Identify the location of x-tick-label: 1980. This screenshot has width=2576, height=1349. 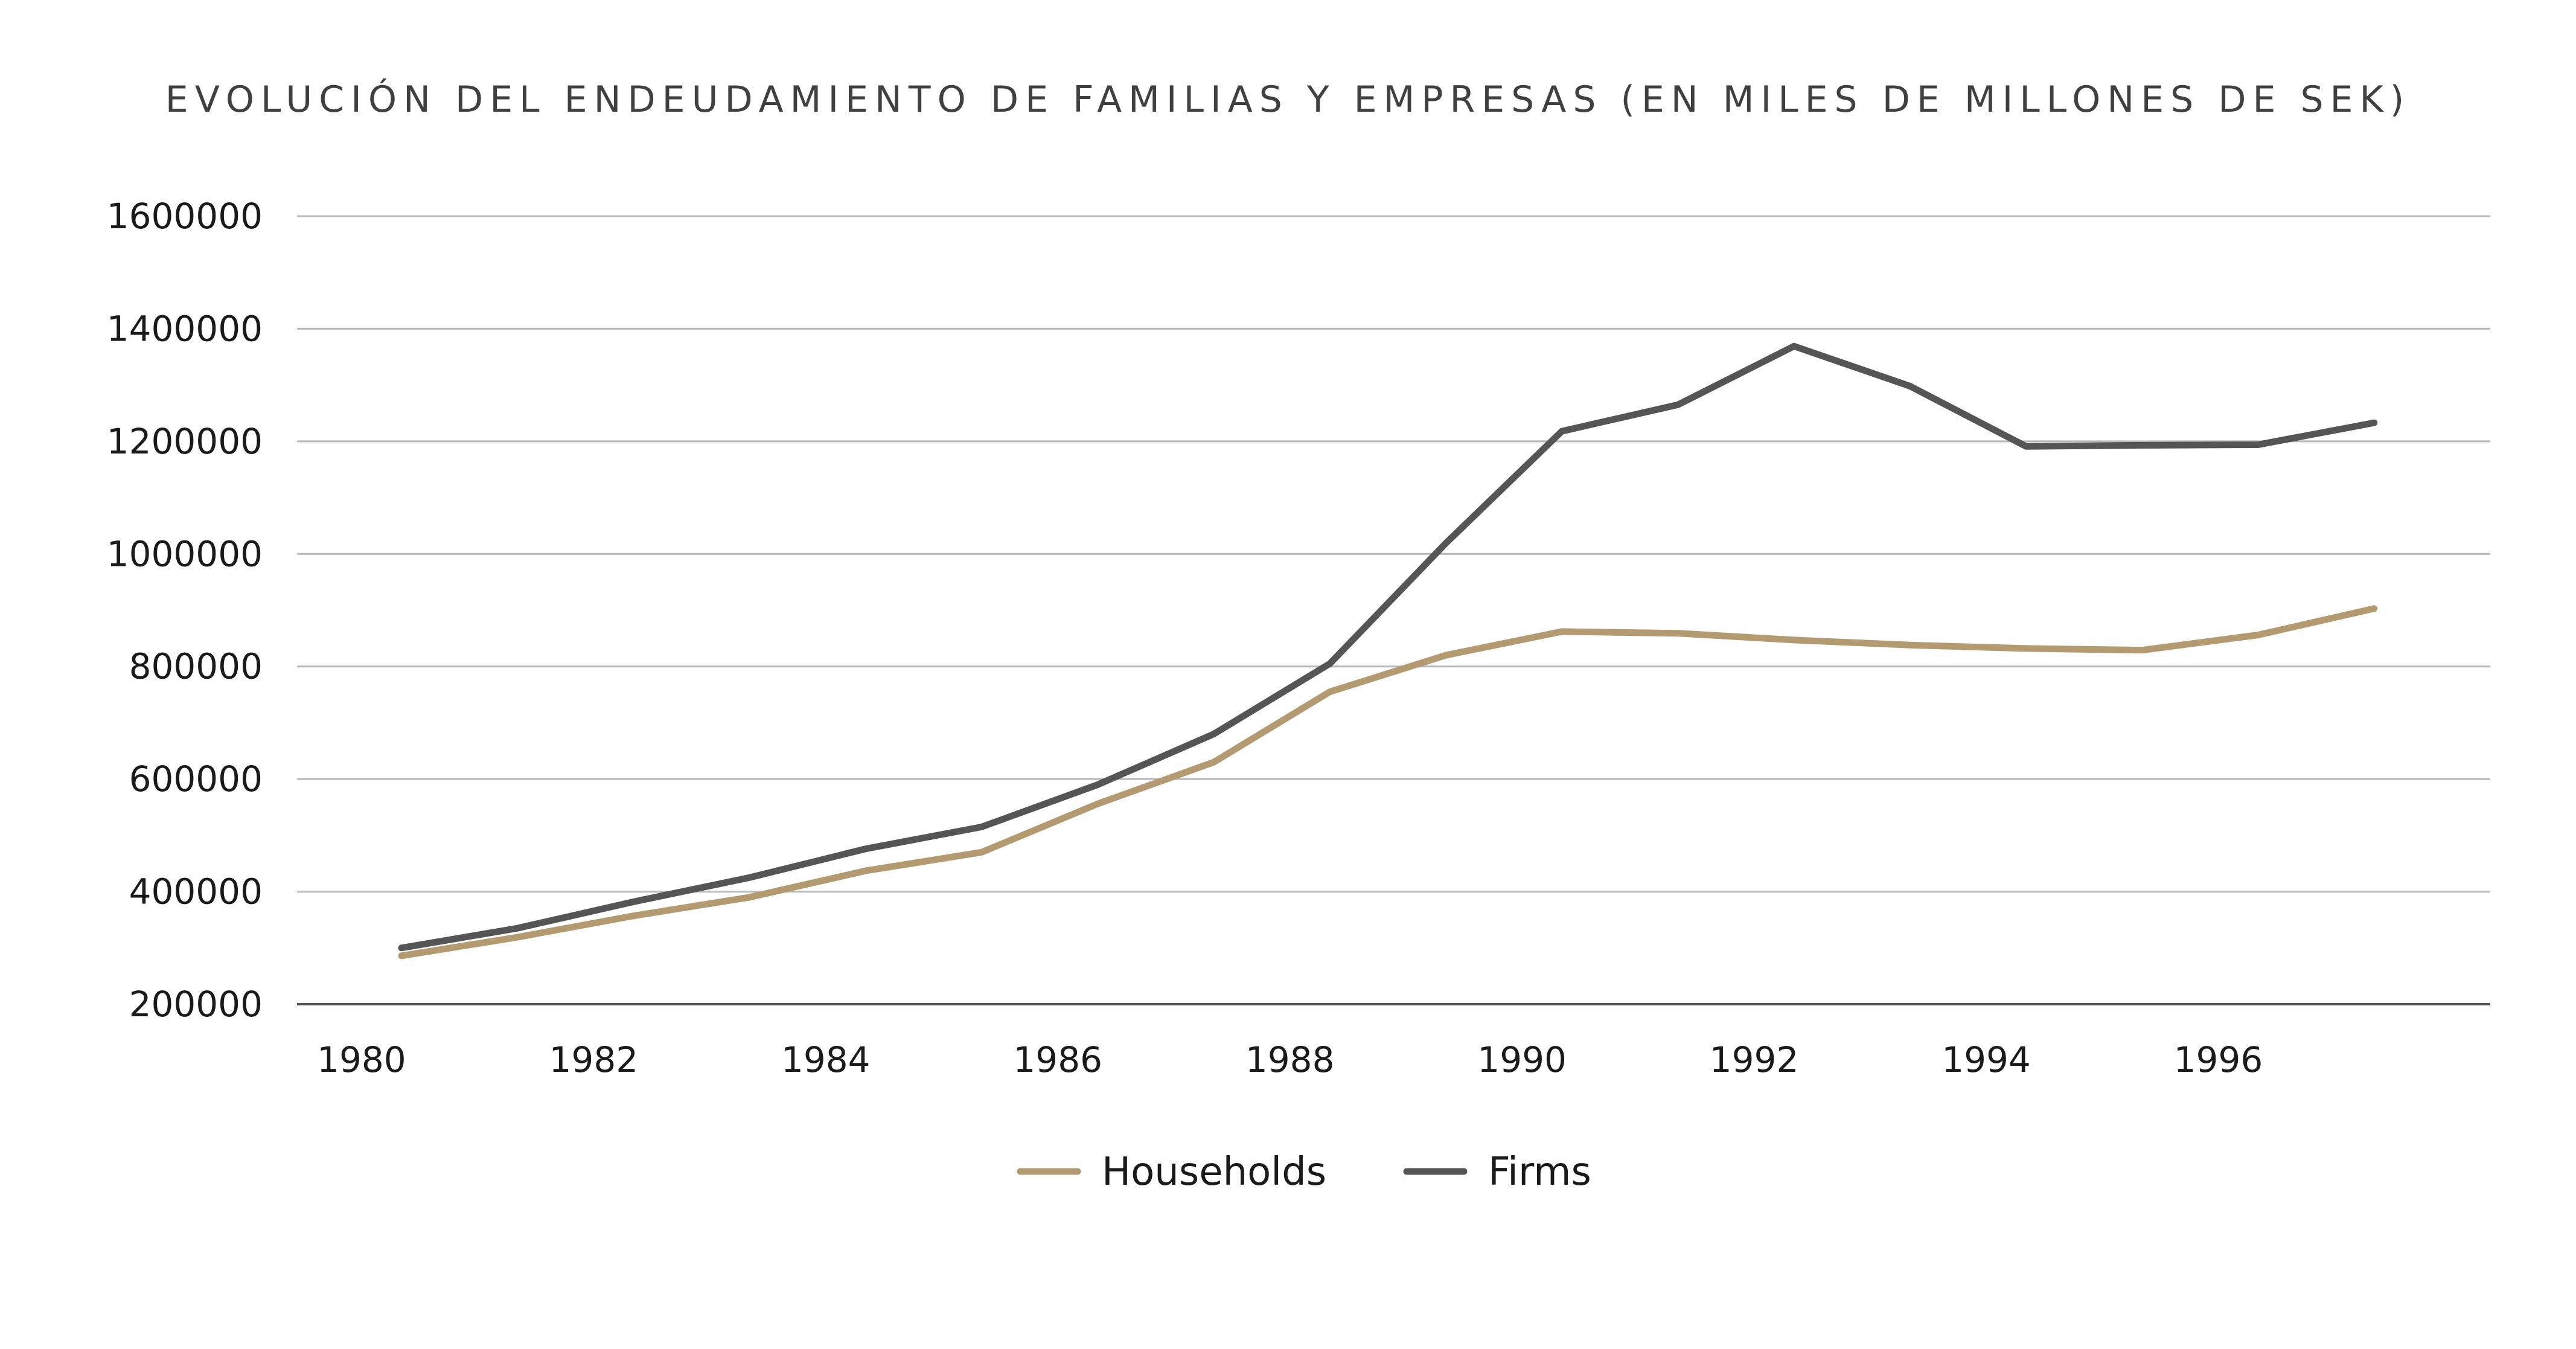
(362, 1059).